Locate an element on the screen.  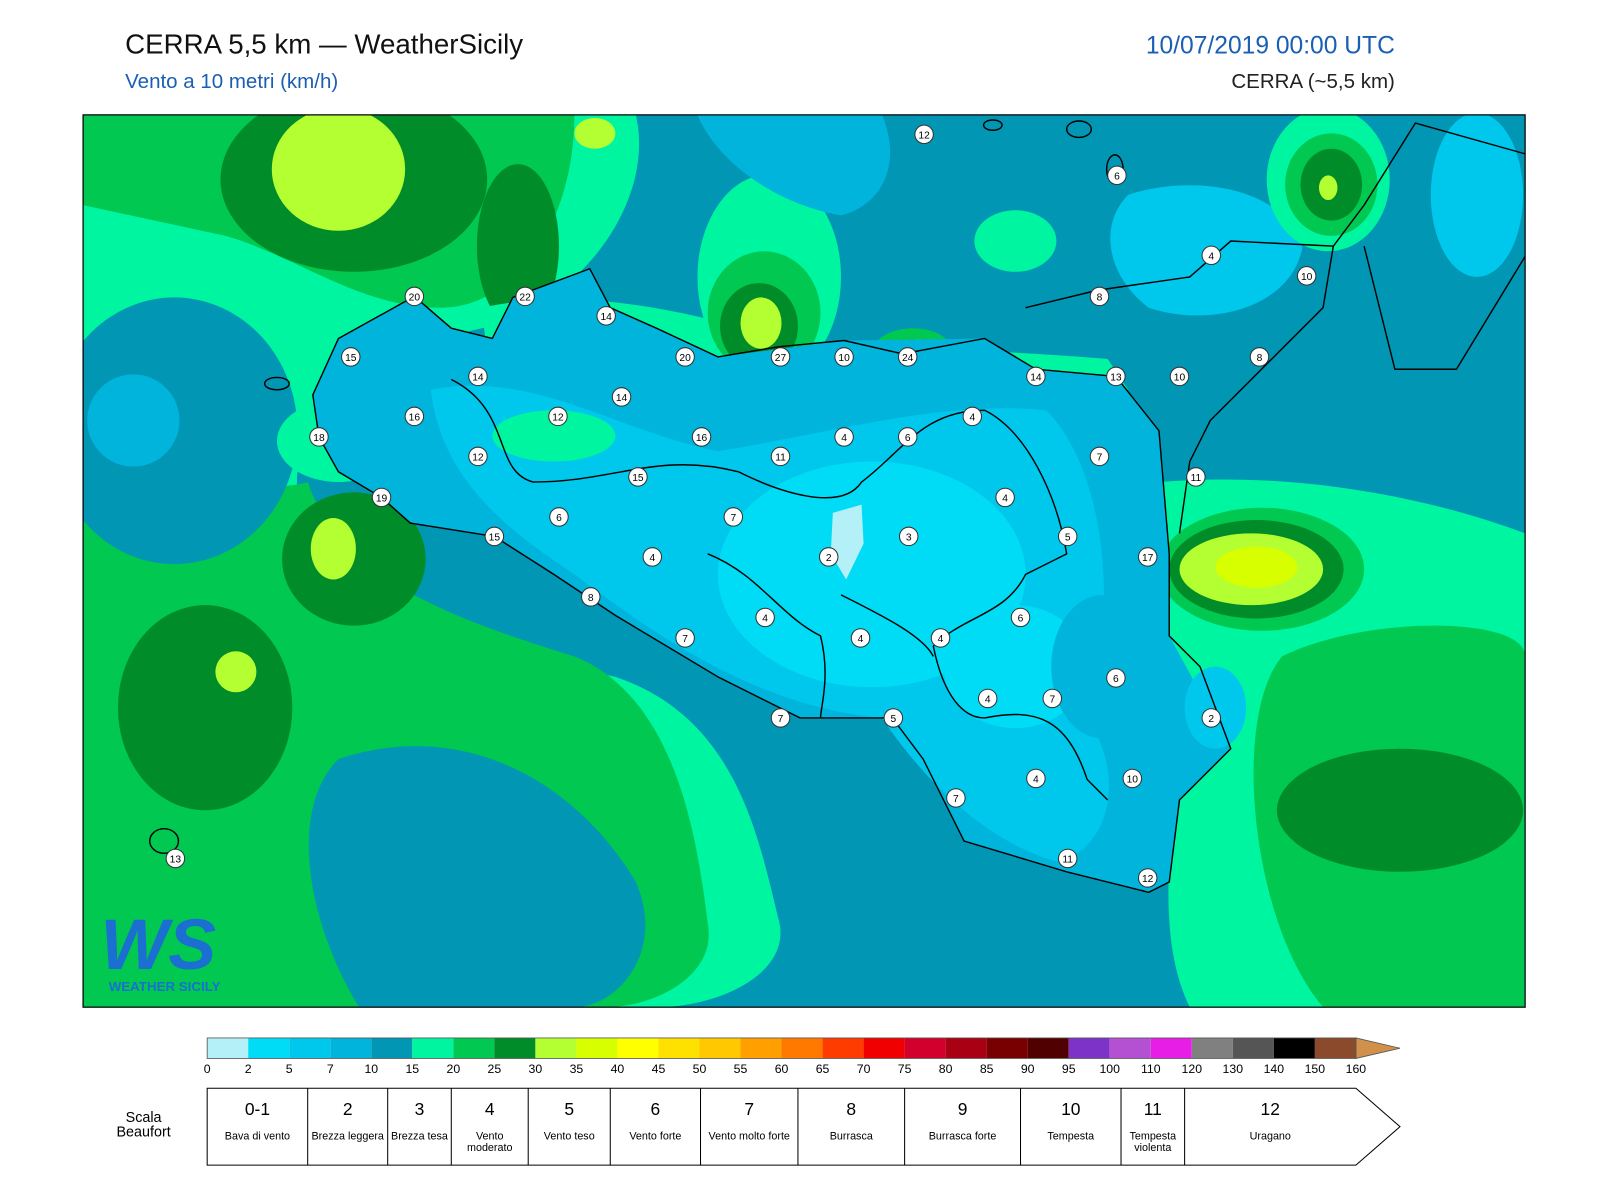
subtitle: Vento a 10 metri (km/h) is located at coordinates (231, 81).